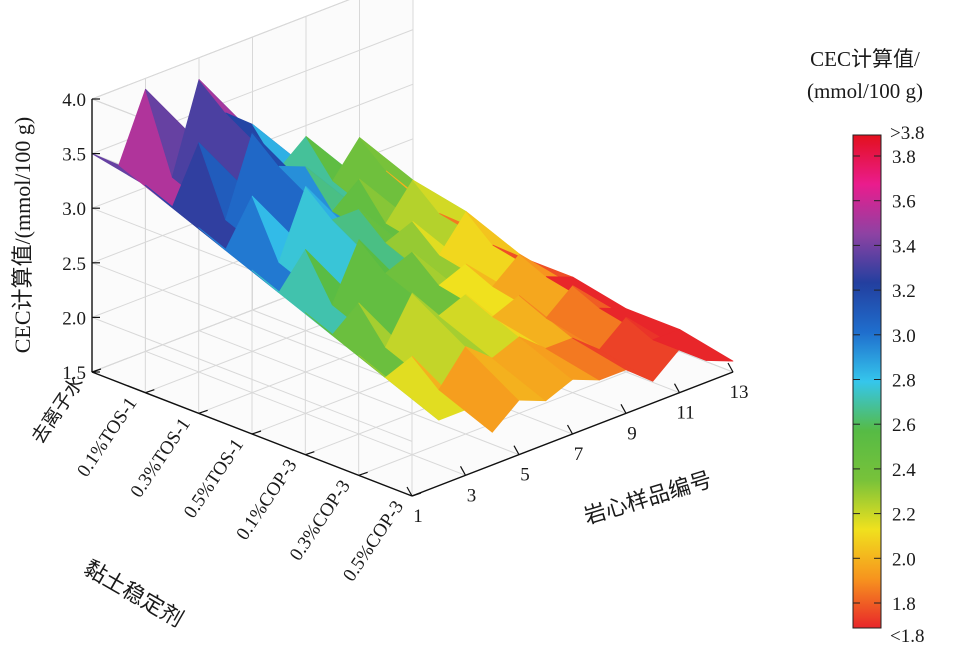  I want to click on colorbar-tick-label: 1.8, so click(904, 604).